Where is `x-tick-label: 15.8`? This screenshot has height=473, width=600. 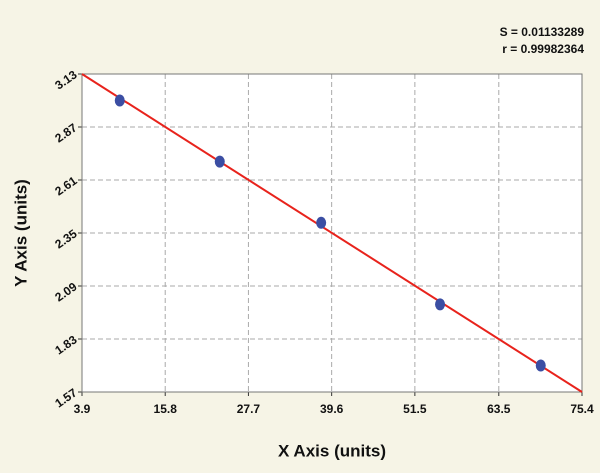
x-tick-label: 15.8 is located at coordinates (166, 409).